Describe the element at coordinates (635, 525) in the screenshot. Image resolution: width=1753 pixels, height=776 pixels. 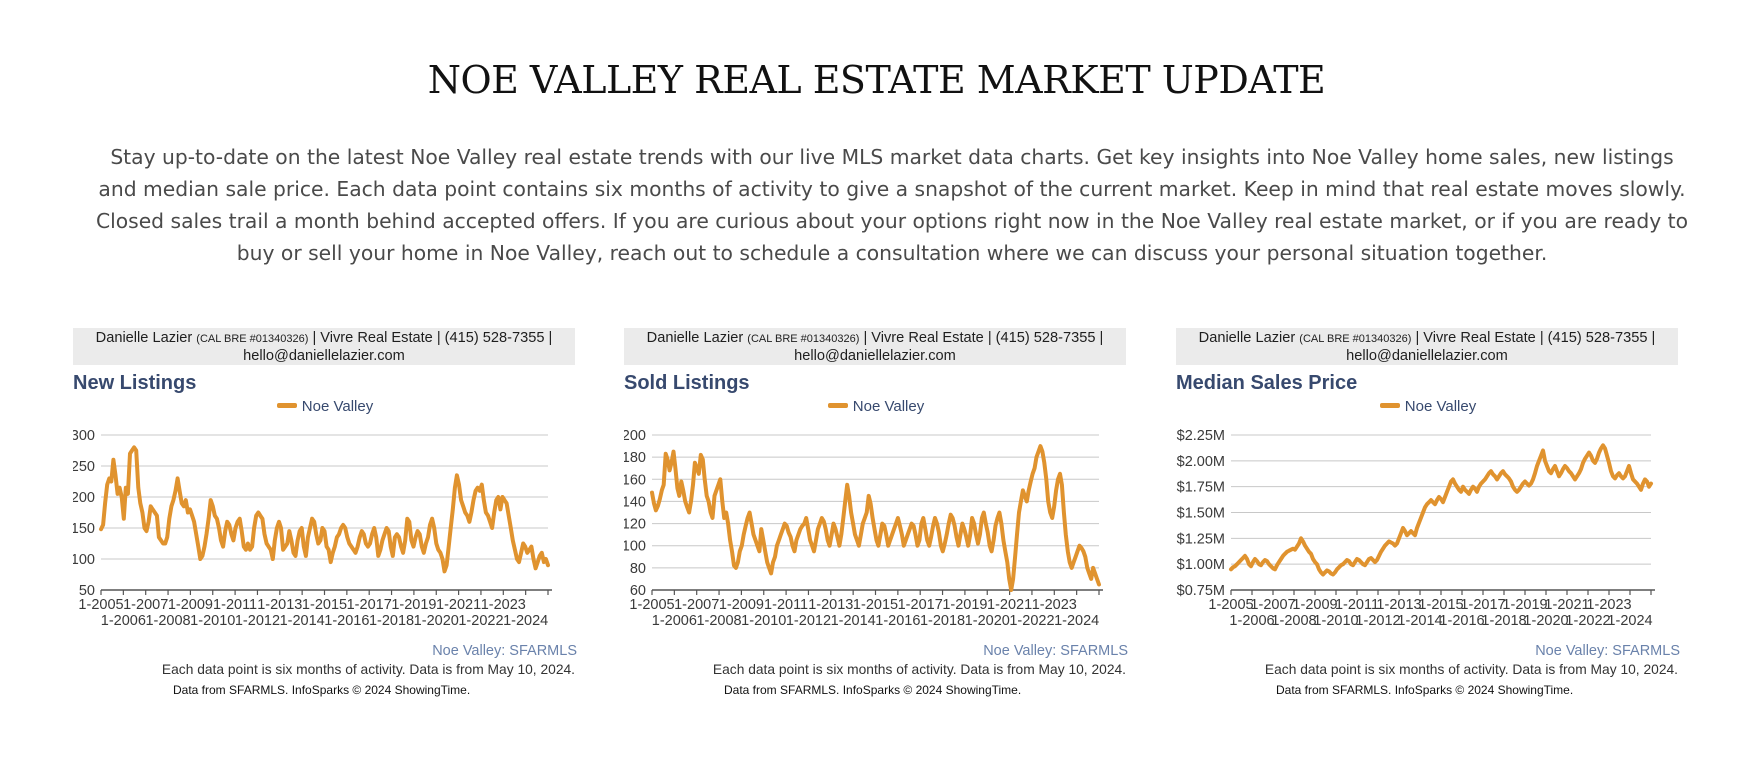
I see `y-tick-label: 120` at that location.